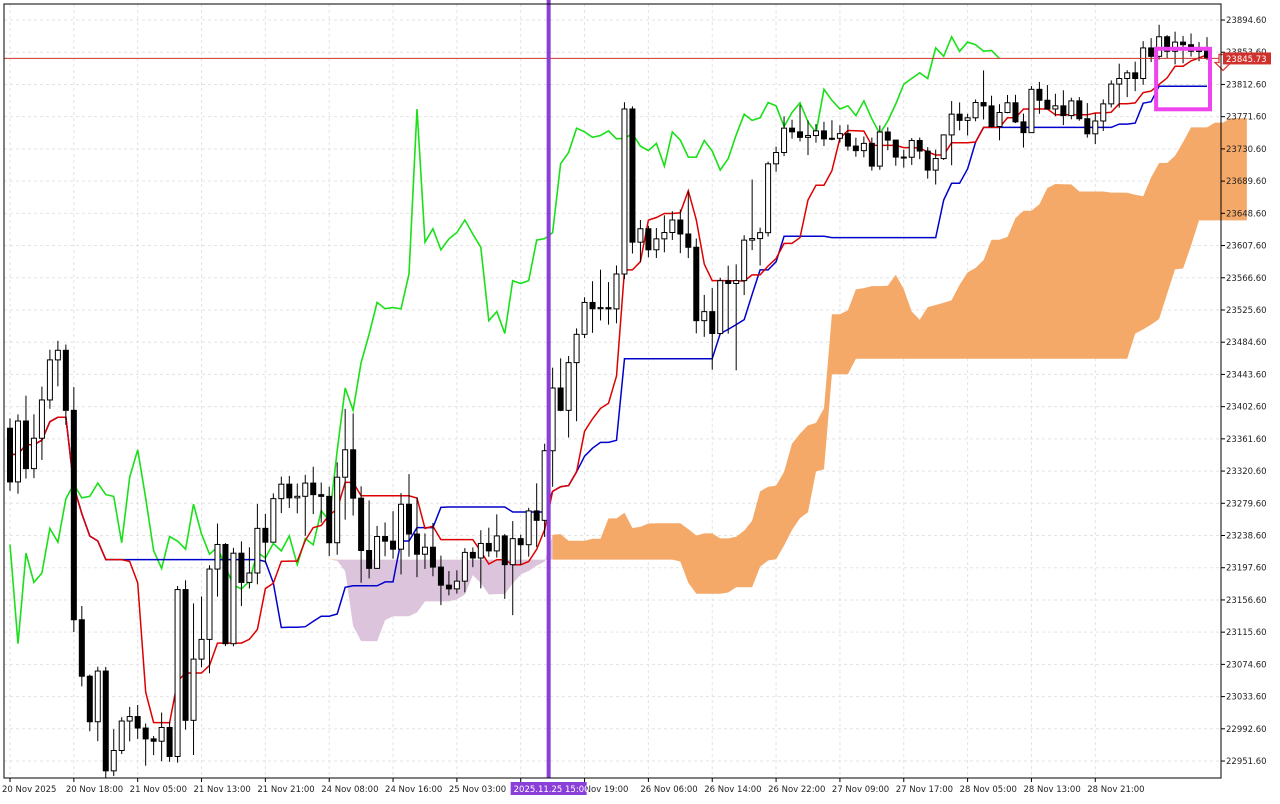 Image resolution: width=1280 pixels, height=804 pixels. What do you see at coordinates (1246, 182) in the screenshot?
I see `price-tick-label: 23689.60` at bounding box center [1246, 182].